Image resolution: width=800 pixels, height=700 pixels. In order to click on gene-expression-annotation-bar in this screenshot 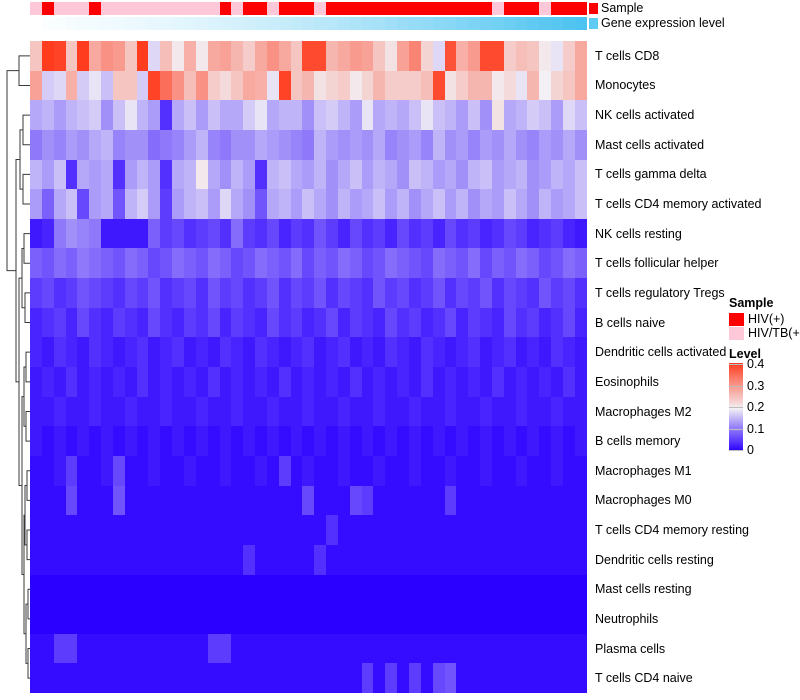, I will do `click(308, 23)`.